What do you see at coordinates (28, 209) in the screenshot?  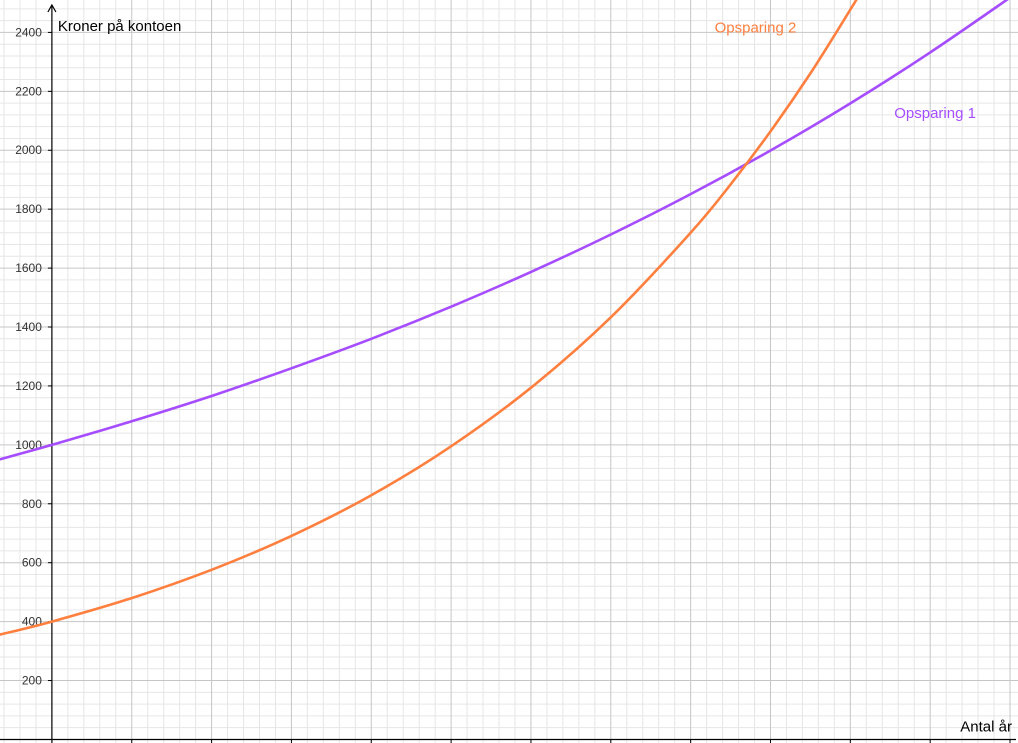 I see `y-tick-label: 1800` at bounding box center [28, 209].